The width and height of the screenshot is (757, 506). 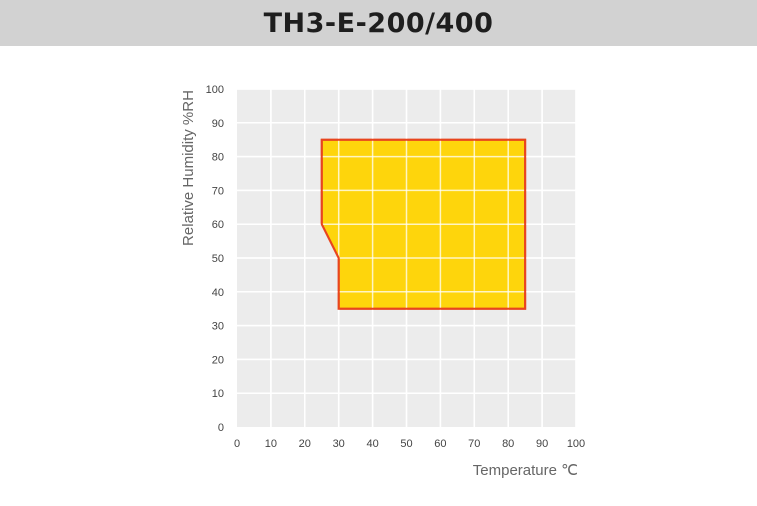 What do you see at coordinates (218, 191) in the screenshot?
I see `y-tick-label: 70` at bounding box center [218, 191].